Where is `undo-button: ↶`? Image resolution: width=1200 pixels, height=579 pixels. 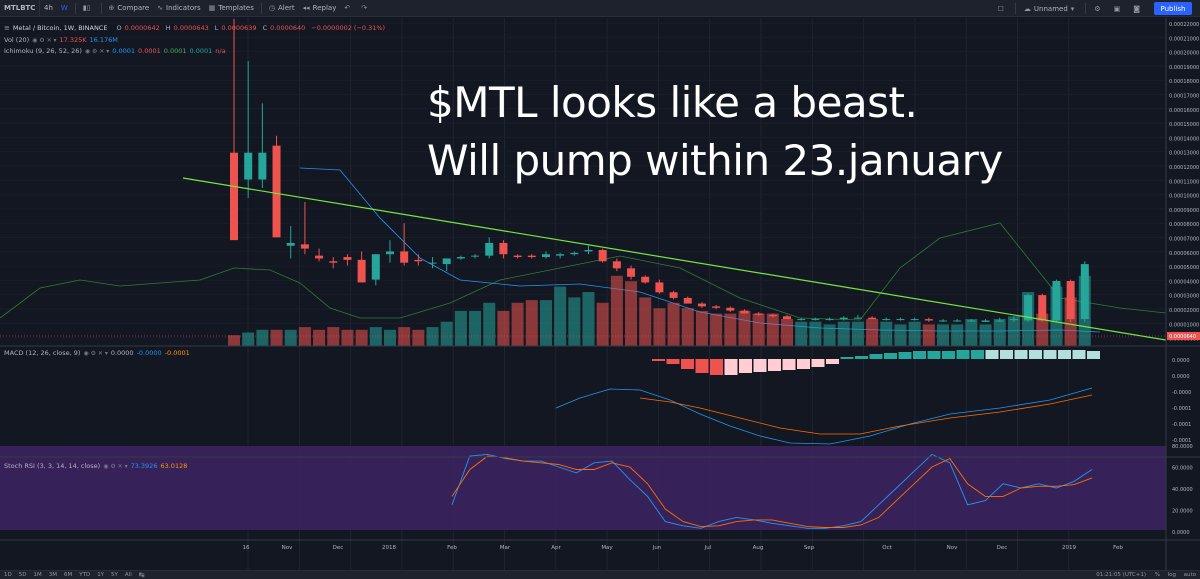 undo-button: ↶ is located at coordinates (348, 8).